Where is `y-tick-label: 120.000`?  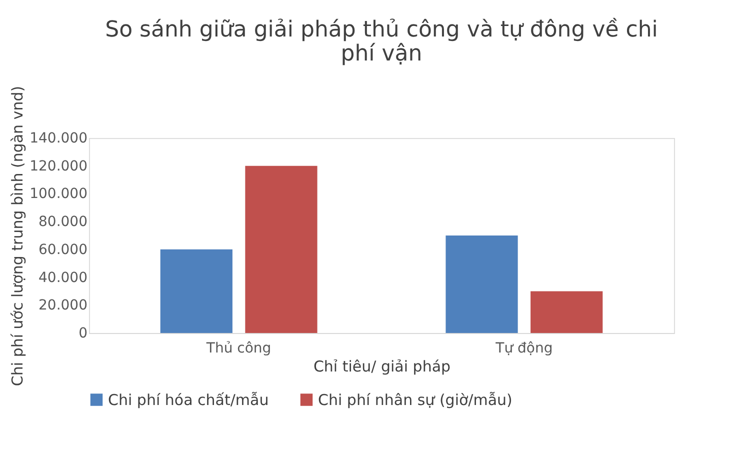
y-tick-label: 120.000 is located at coordinates (59, 166).